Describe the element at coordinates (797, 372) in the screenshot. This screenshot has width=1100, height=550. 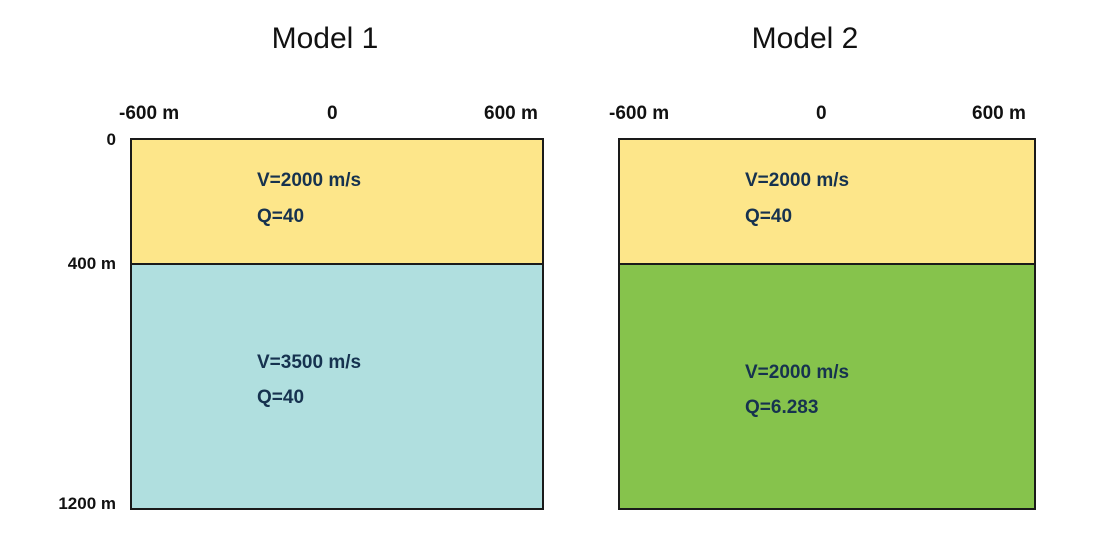
I see `model-2-bottom-velocity: V=2000 m/s` at that location.